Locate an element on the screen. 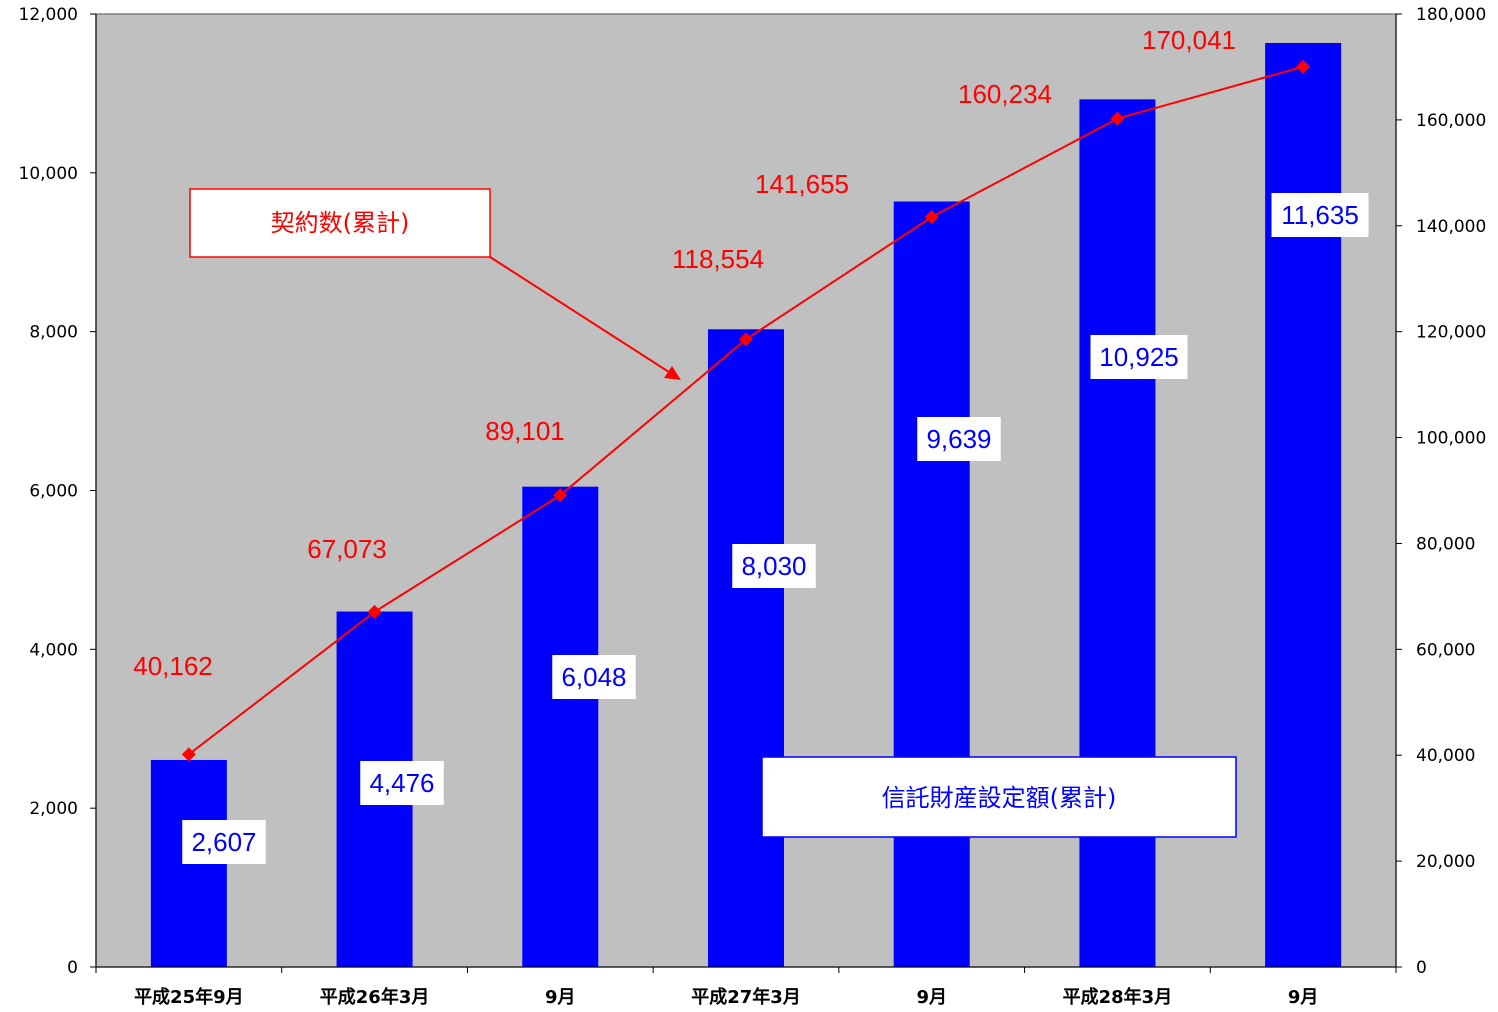  line-legend-label: 契約数(累計) is located at coordinates (340, 223).